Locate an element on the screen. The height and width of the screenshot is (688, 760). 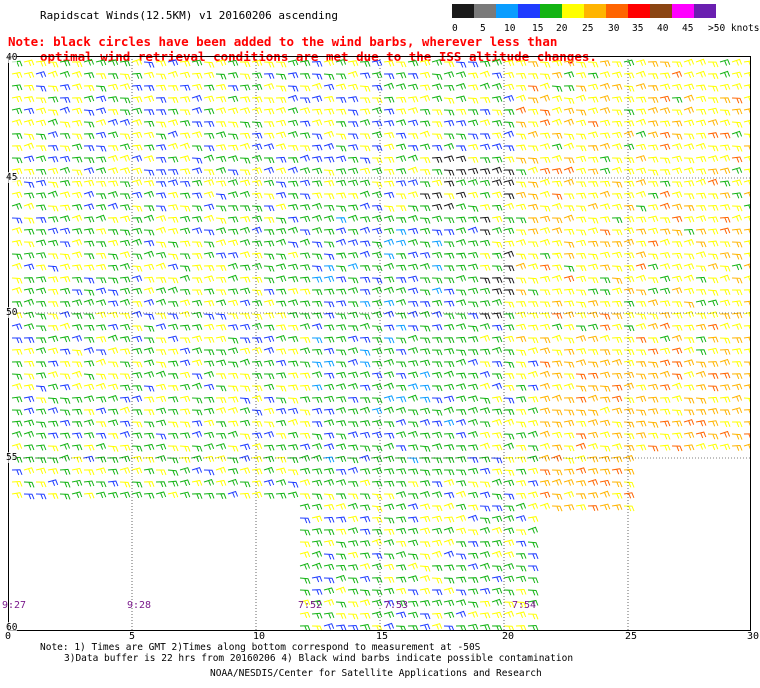
longitude-label: 30 is located at coordinates (753, 636).